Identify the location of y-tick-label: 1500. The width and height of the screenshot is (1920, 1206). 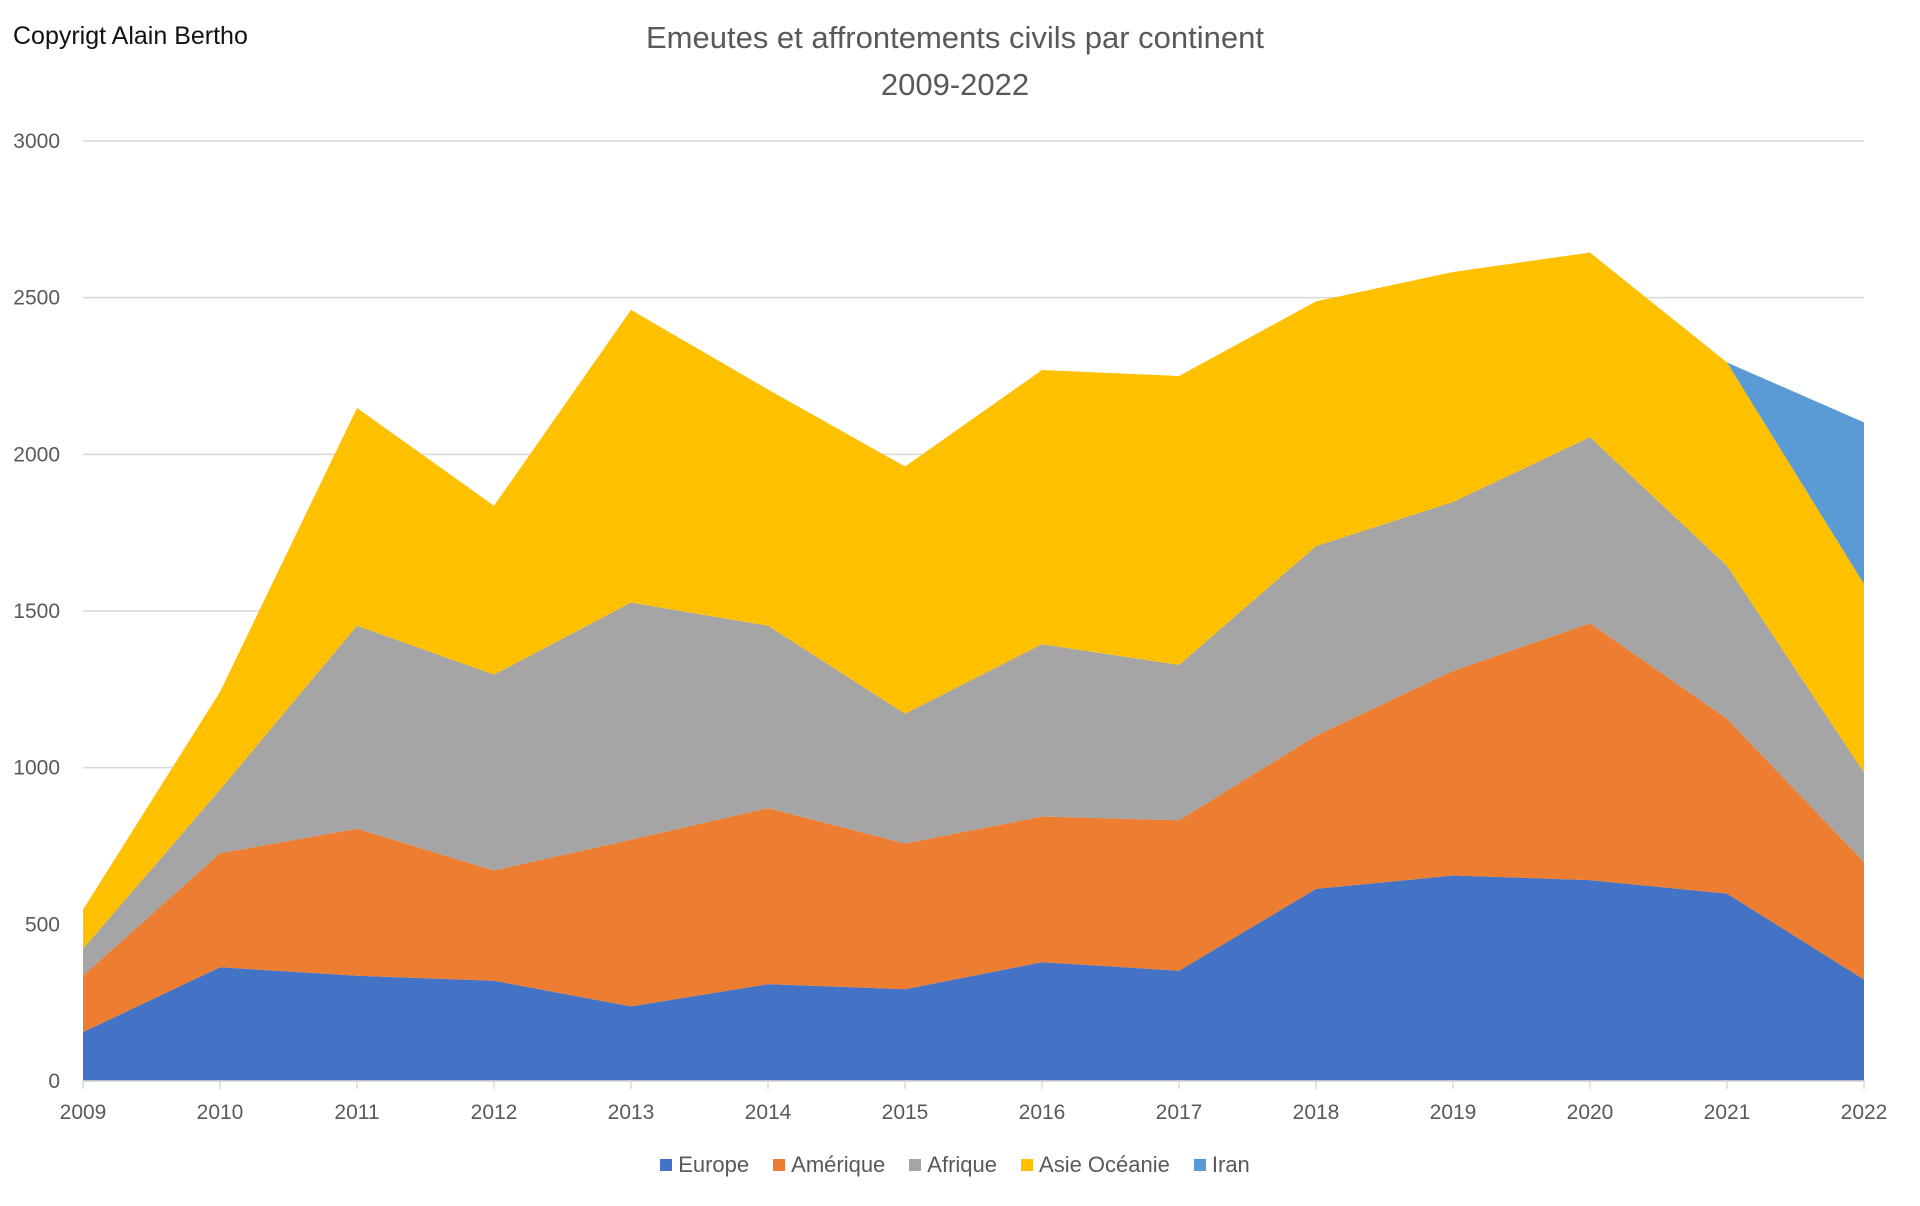
(36, 611).